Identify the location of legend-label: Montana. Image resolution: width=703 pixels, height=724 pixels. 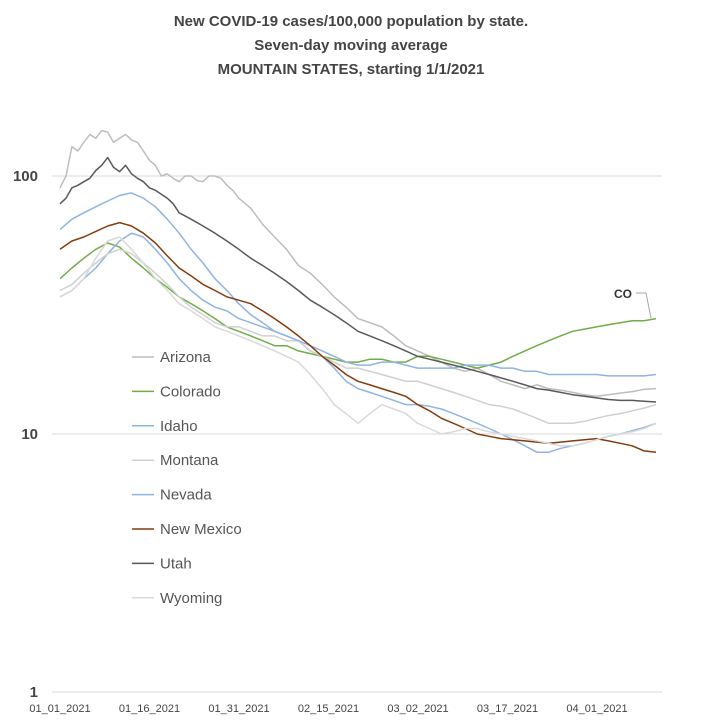
(189, 460).